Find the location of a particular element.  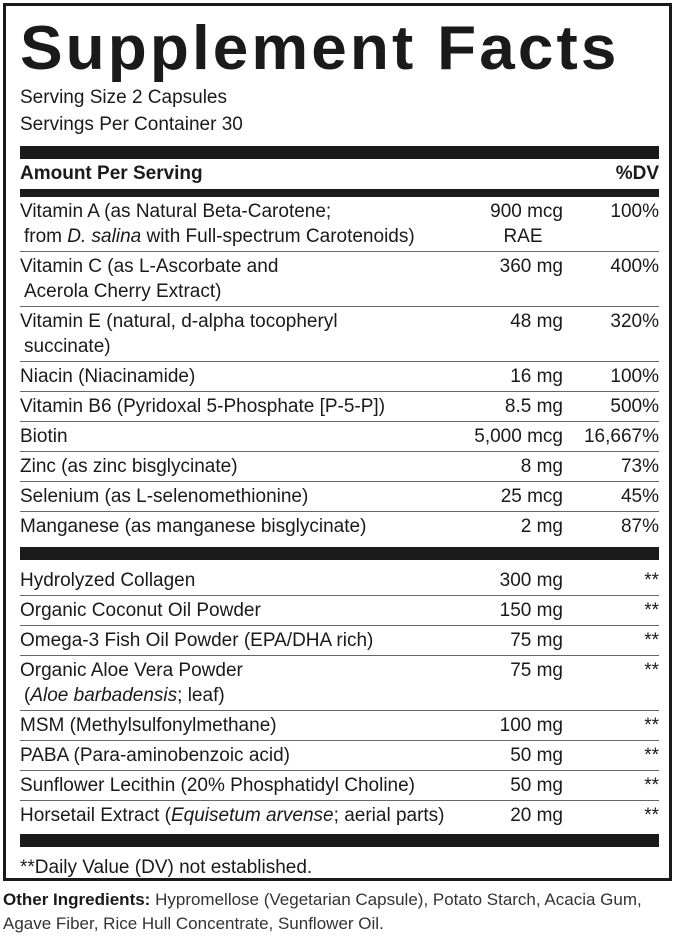

nutrient-name: Omega-3 Fish Oil Powder (EPA/DHA rich) is located at coordinates (236, 640).